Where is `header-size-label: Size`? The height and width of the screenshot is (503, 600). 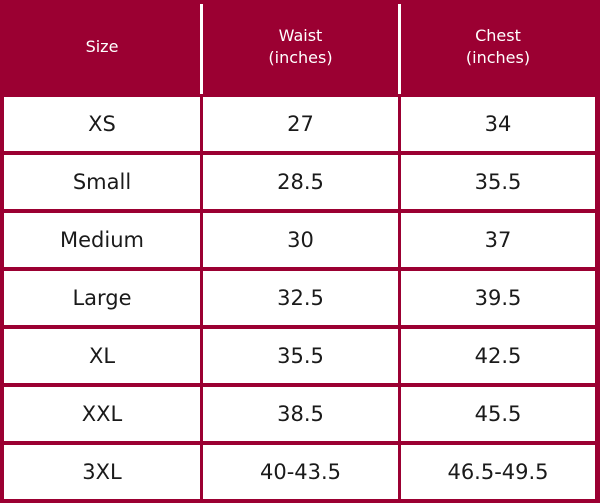
header-size-label: Size is located at coordinates (102, 46).